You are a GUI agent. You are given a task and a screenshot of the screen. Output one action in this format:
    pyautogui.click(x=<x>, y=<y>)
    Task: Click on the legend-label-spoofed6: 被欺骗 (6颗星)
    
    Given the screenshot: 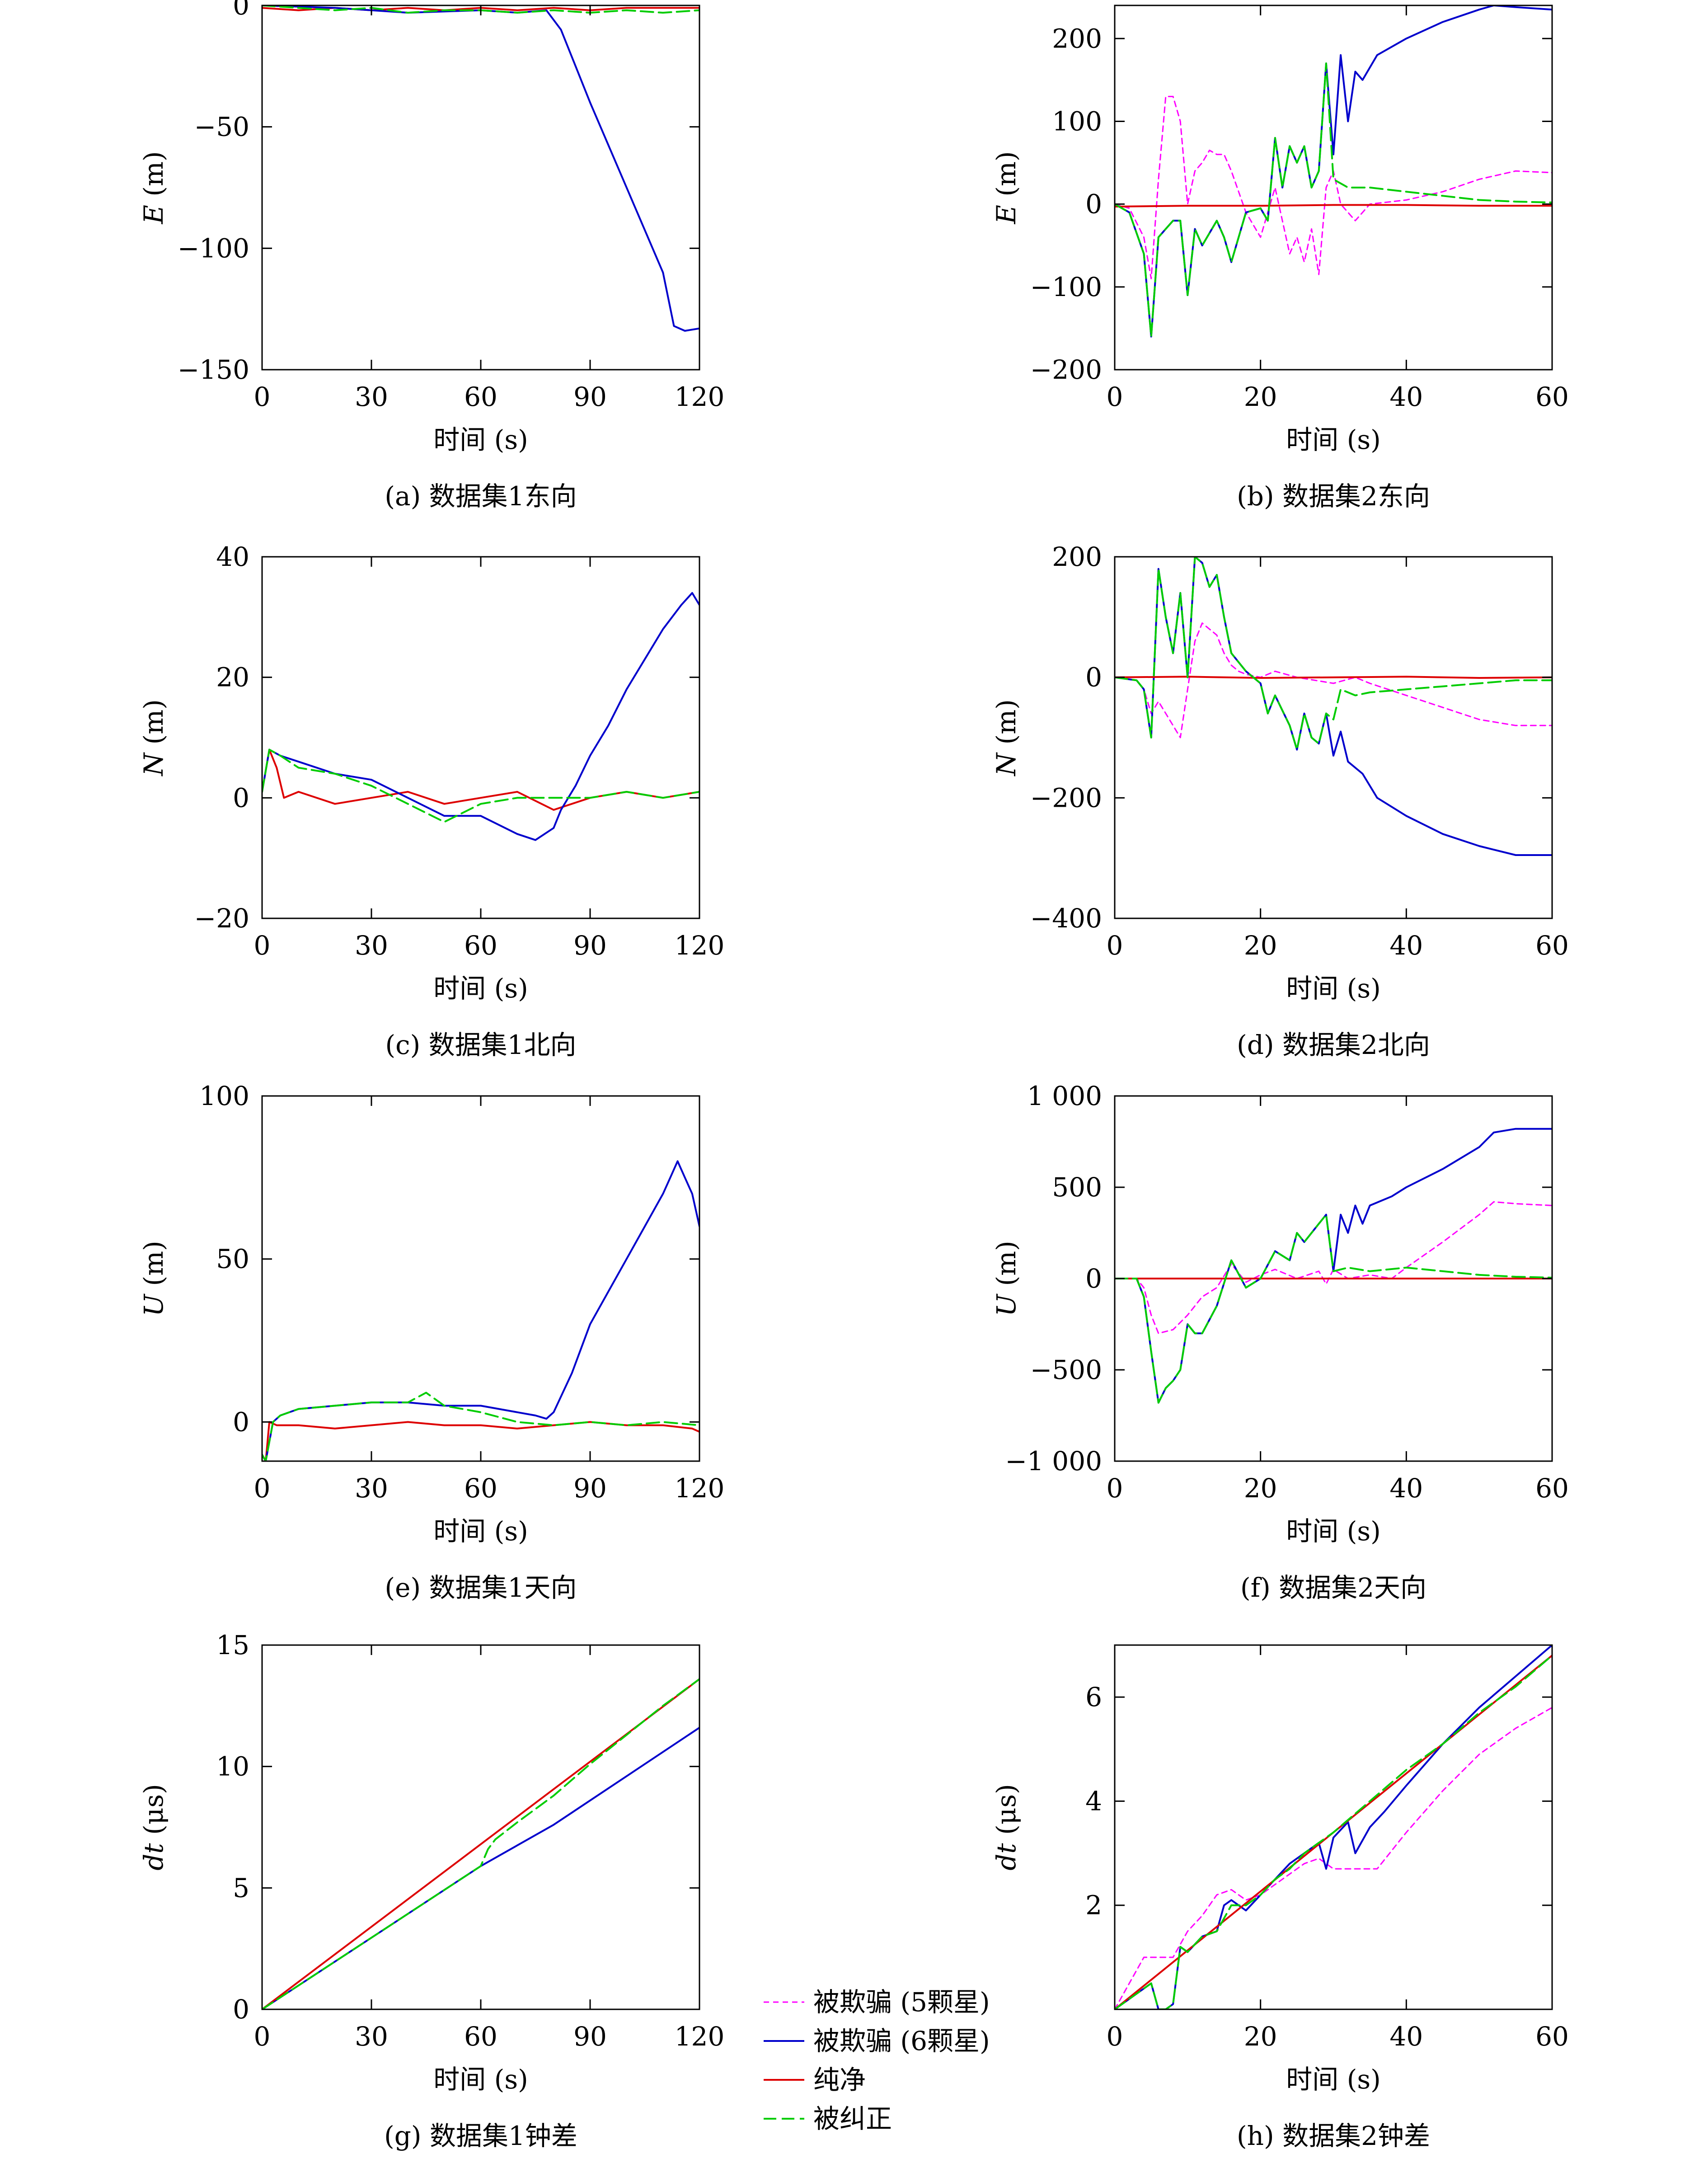 What is the action you would take?
    pyautogui.click(x=901, y=2041)
    